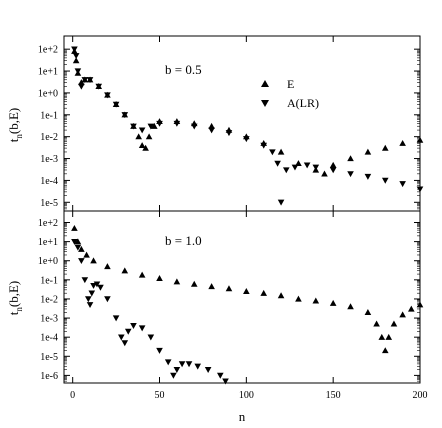 This screenshot has width=442, height=428. I want to click on bottom-ytick-label-5: 1e-3, so click(49, 319).